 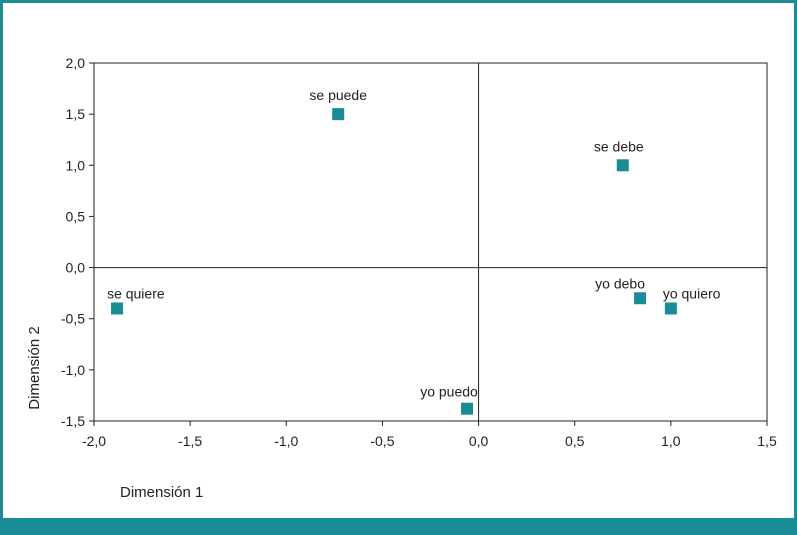 What do you see at coordinates (575, 441) in the screenshot?
I see `x-tick-label: 0,5` at bounding box center [575, 441].